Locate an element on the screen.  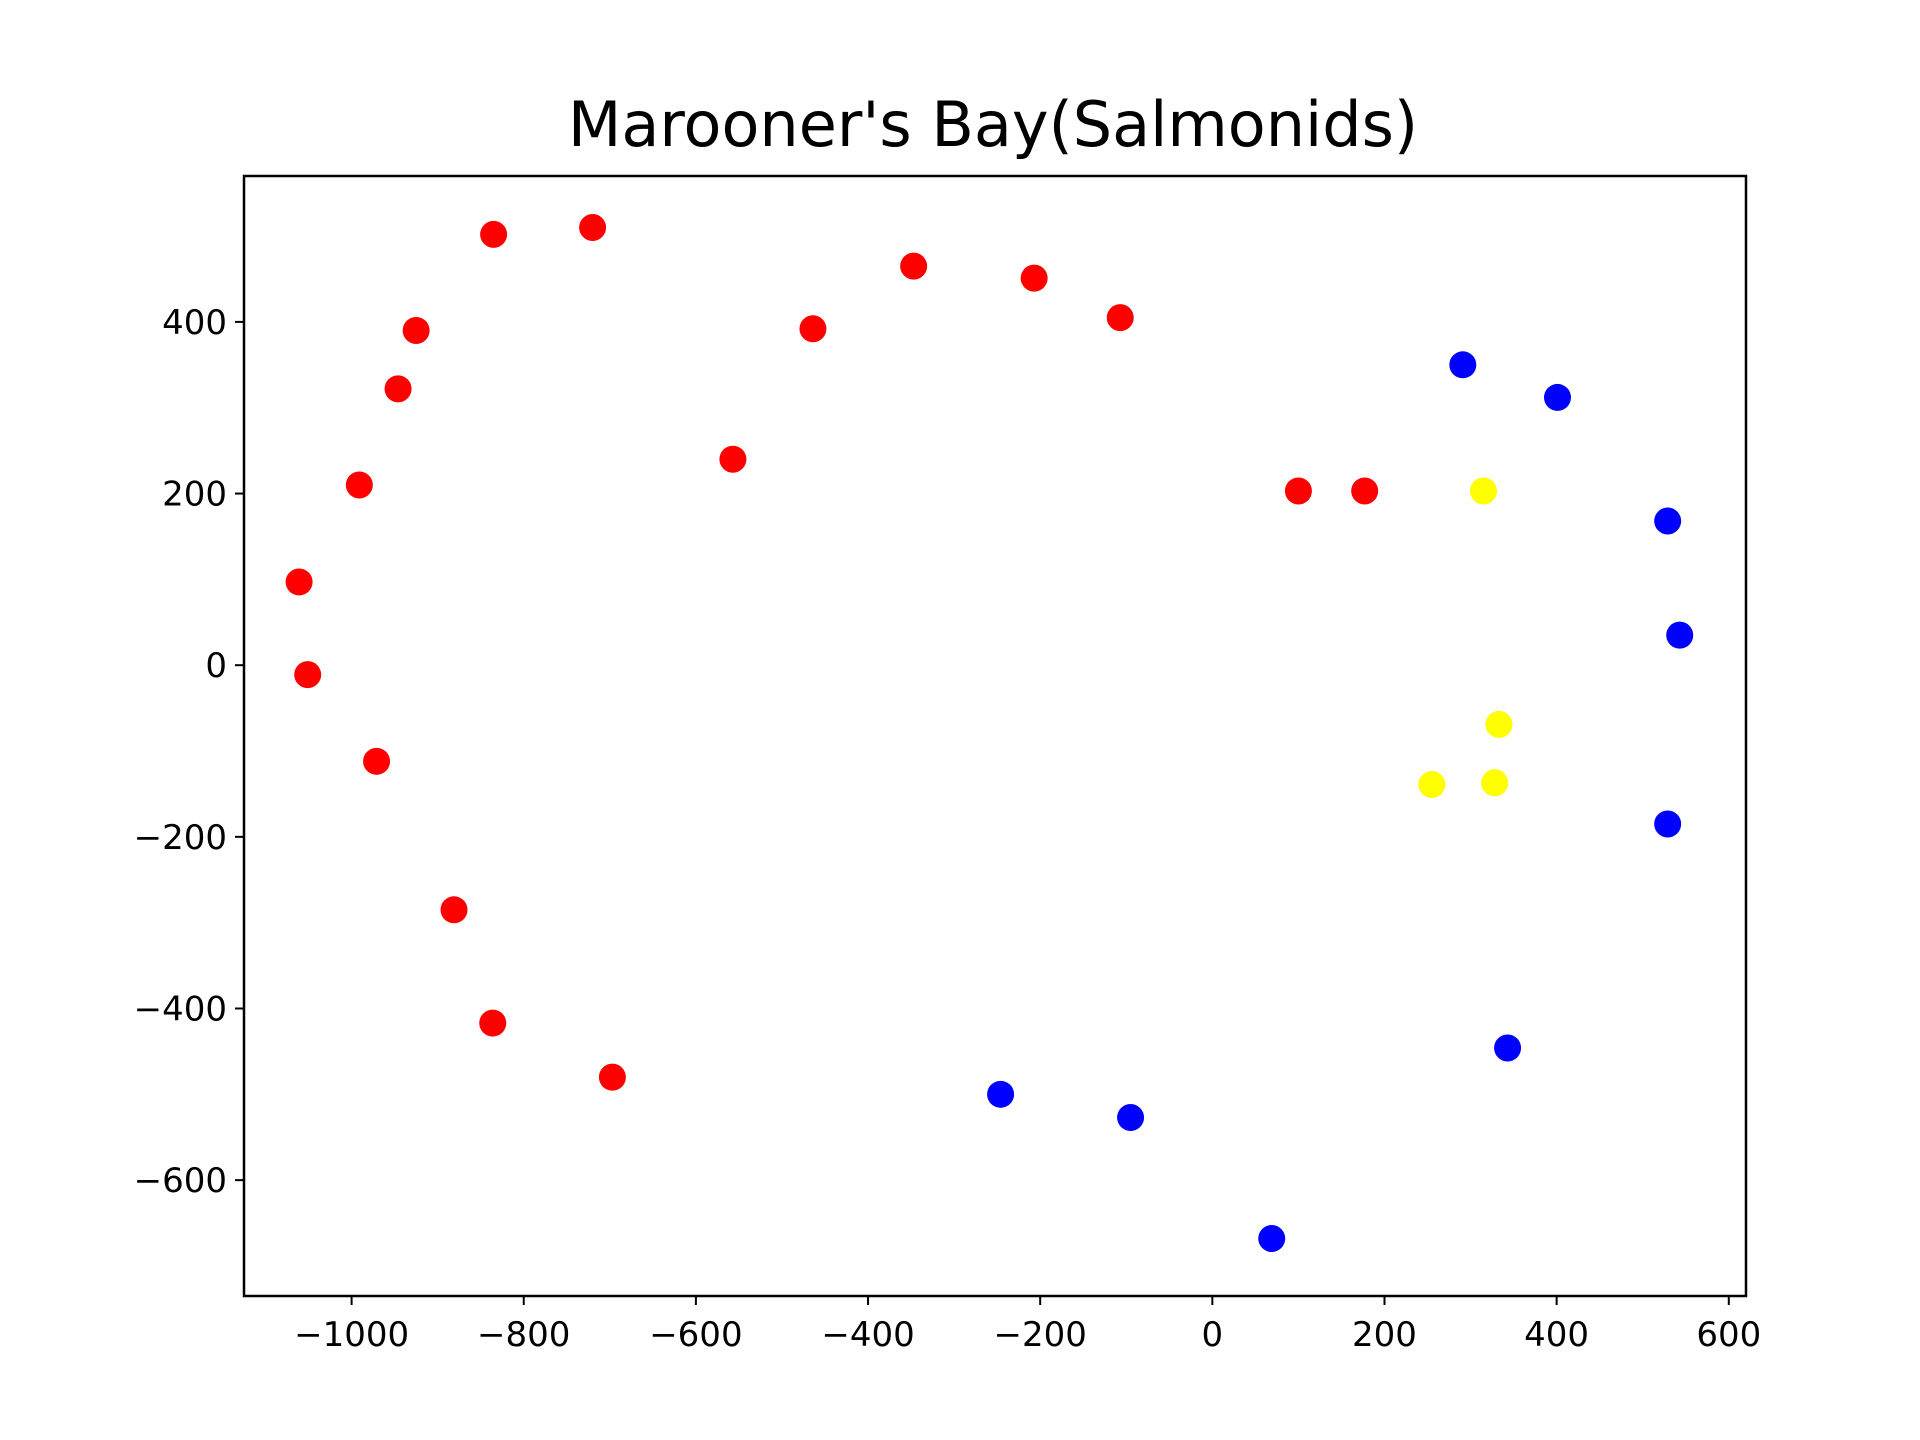
x-tick-label: 200 is located at coordinates (1384, 1335).